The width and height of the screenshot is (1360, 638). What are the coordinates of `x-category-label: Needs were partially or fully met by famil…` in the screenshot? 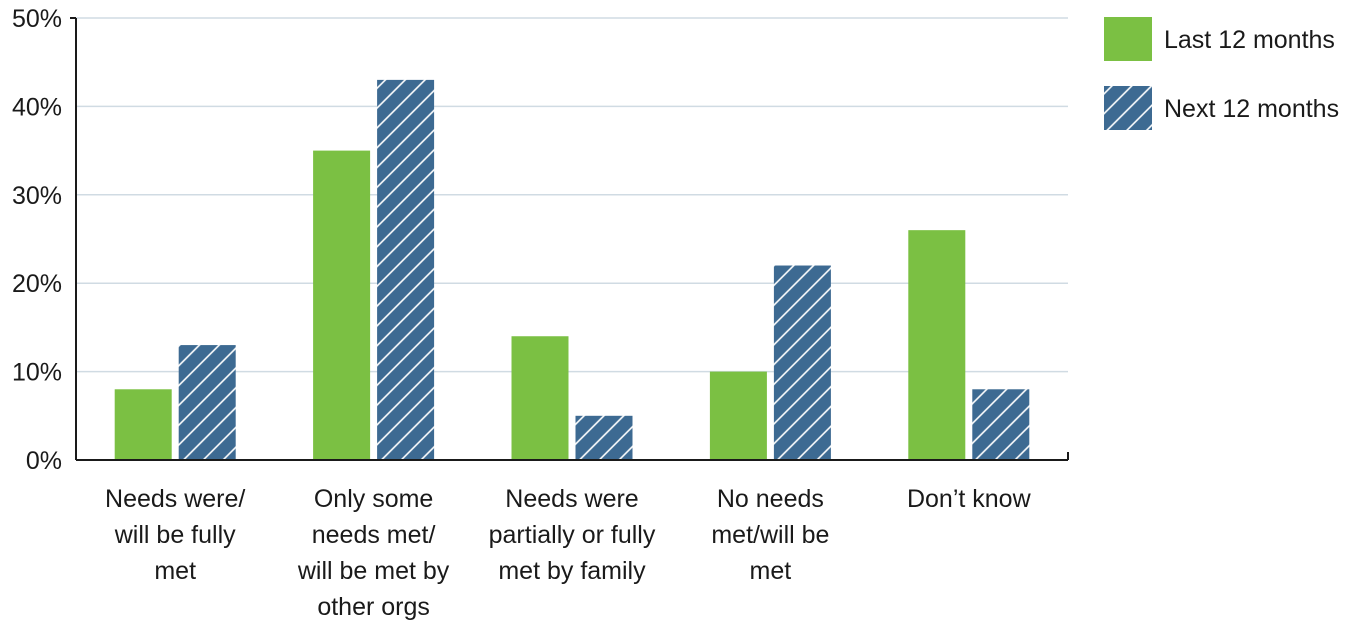 It's located at (572, 535).